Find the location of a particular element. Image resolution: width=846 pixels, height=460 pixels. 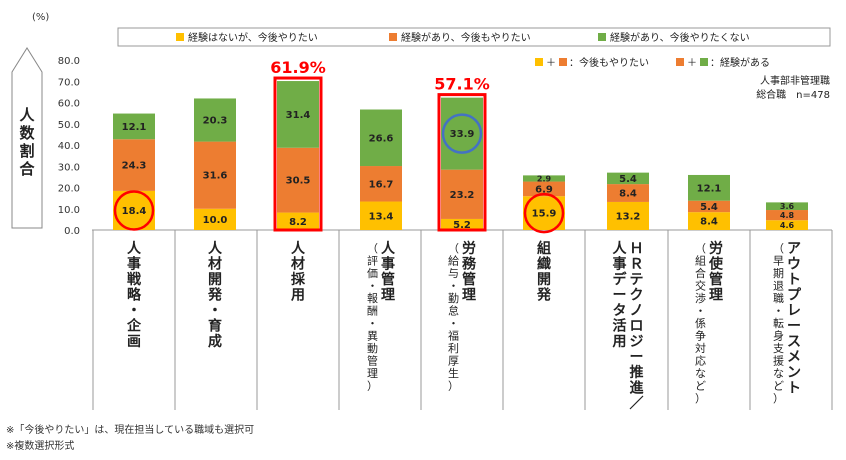

category-label-char: 福 is located at coordinates (453, 335).